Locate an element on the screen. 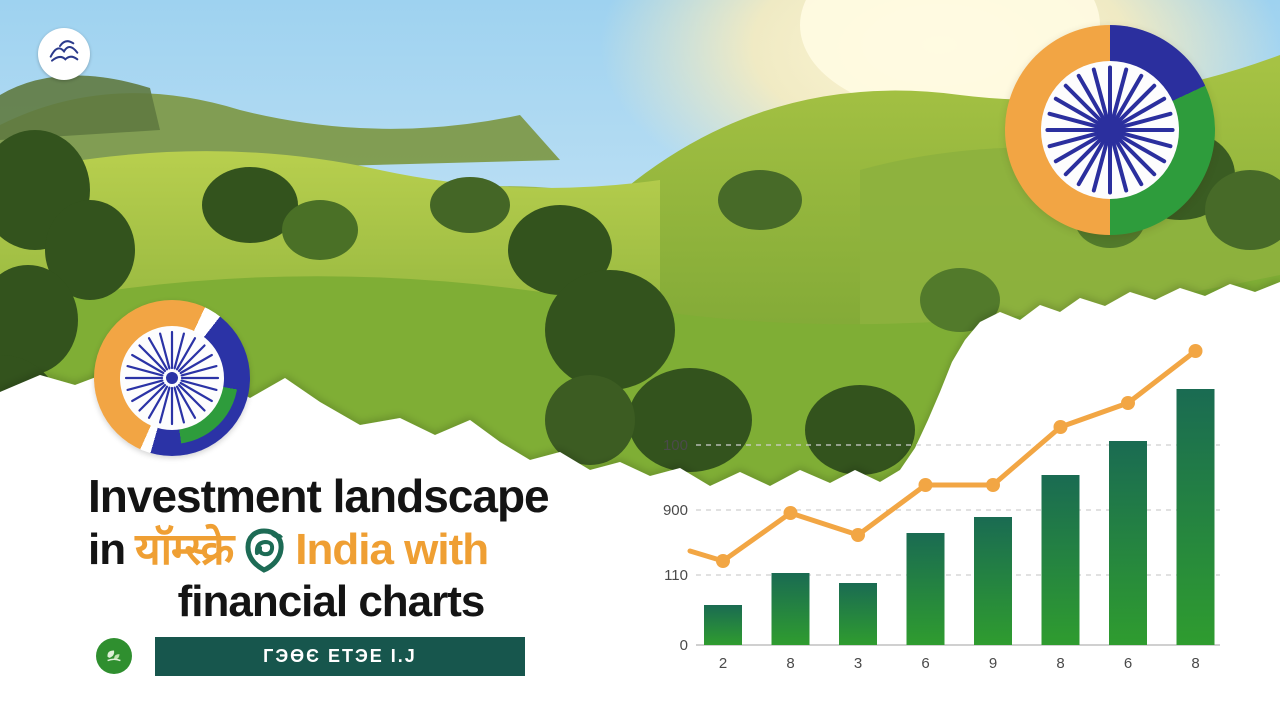 This screenshot has width=1280, height=720. headline-line2-suffix: India with is located at coordinates (392, 549).